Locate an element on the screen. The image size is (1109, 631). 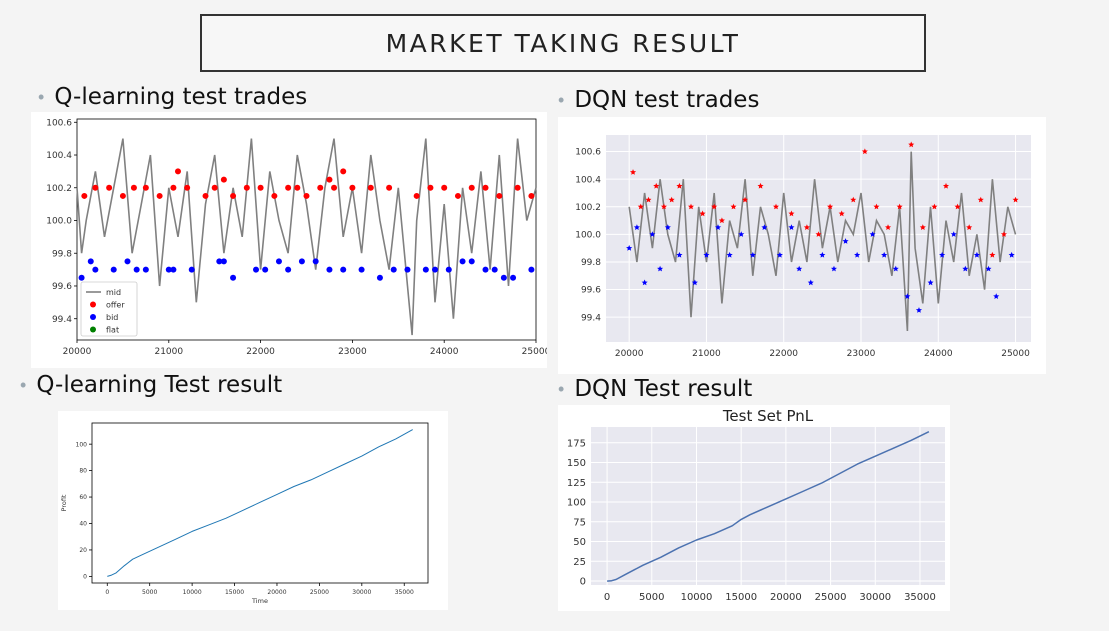
y-tick-label: 100.6 is located at coordinates (588, 153).